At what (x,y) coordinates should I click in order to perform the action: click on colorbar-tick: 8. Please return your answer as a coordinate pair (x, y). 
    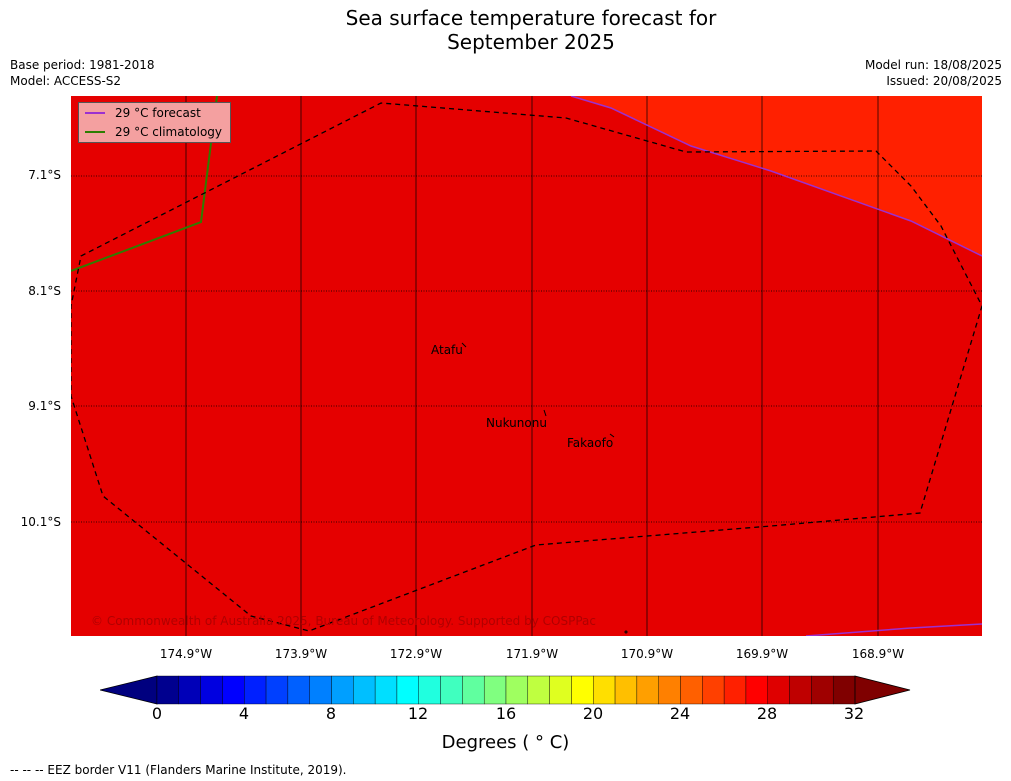
    Looking at the image, I should click on (331, 713).